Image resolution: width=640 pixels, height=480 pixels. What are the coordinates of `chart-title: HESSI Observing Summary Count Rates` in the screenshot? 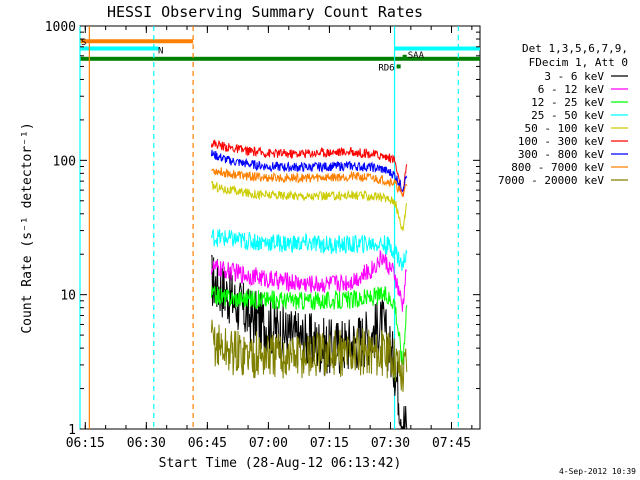 It's located at (265, 12).